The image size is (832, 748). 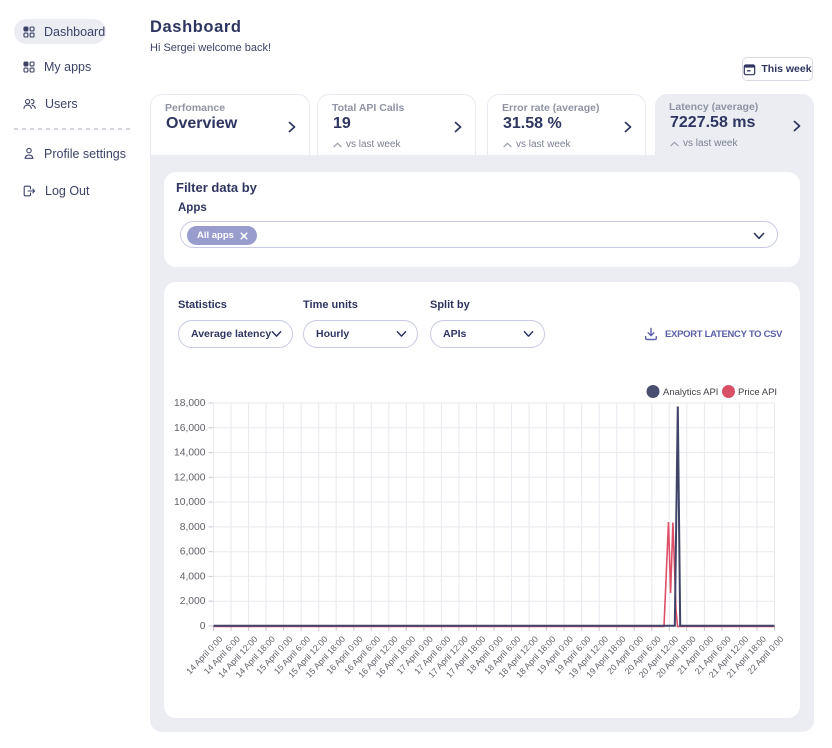 What do you see at coordinates (690, 392) in the screenshot?
I see `svg-text: Analytics API` at bounding box center [690, 392].